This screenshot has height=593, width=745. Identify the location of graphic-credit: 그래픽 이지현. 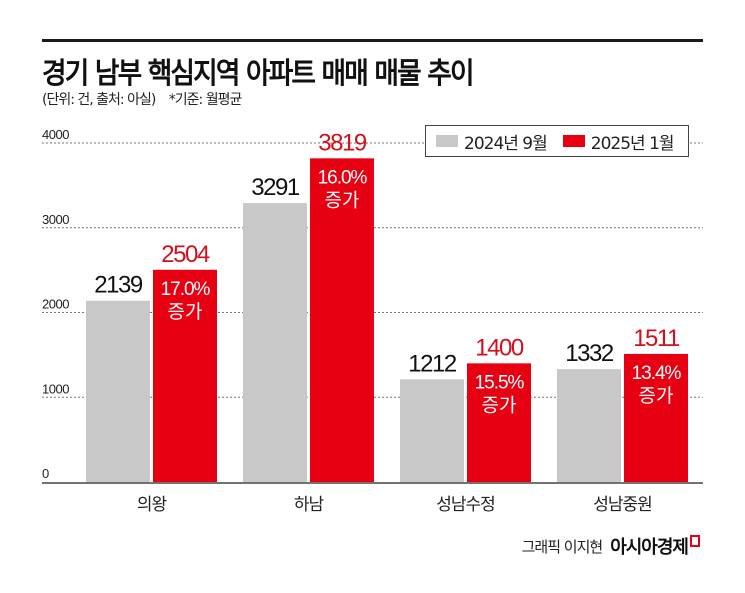
(562, 546).